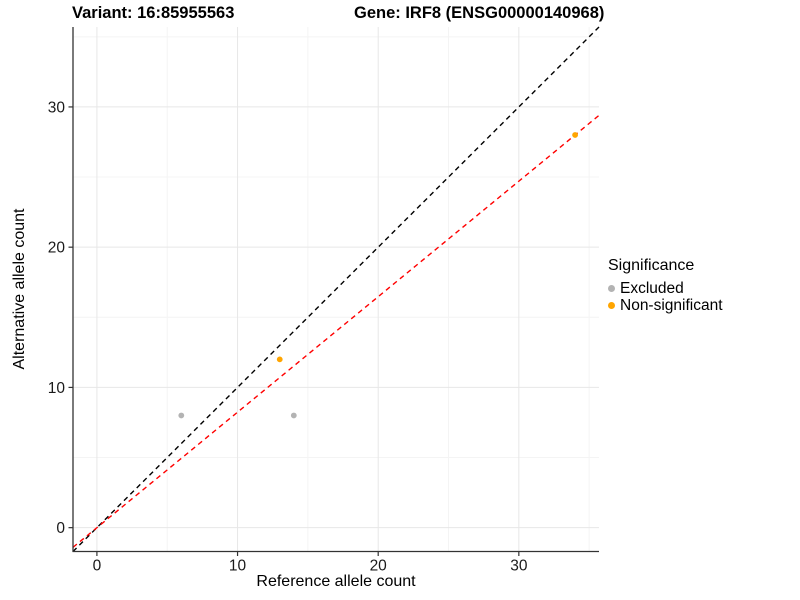  I want to click on y-axis-title: Alternative allele count, so click(19, 289).